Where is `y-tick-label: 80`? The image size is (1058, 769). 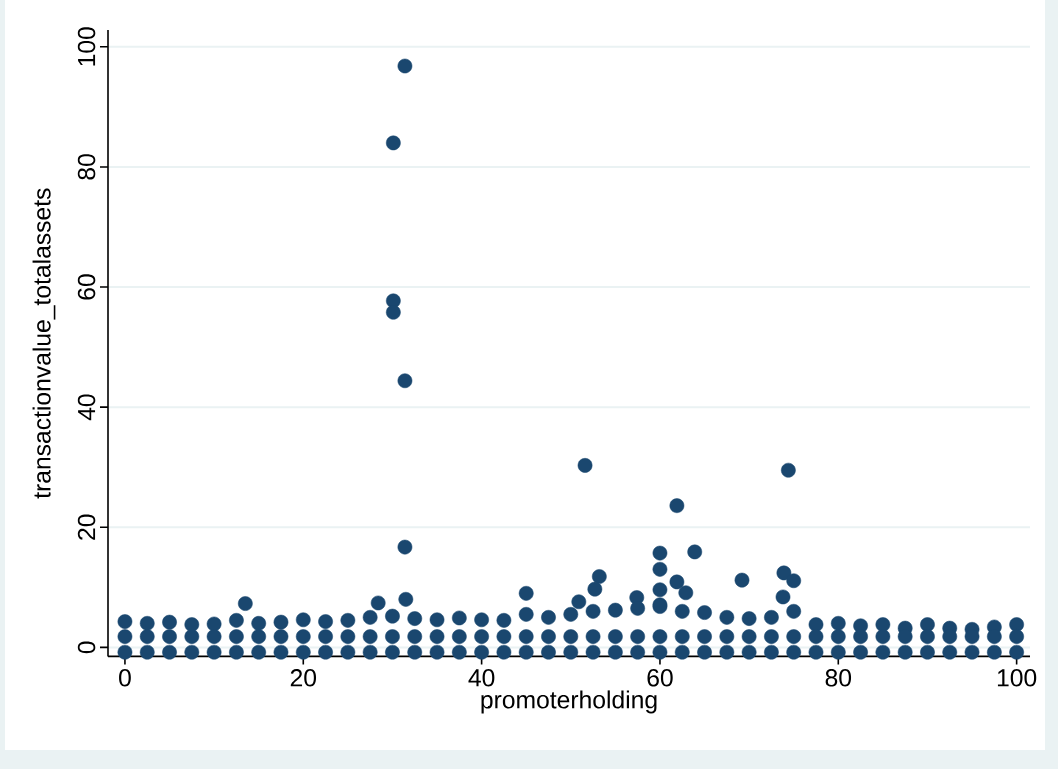
y-tick-label: 80 is located at coordinates (86, 167).